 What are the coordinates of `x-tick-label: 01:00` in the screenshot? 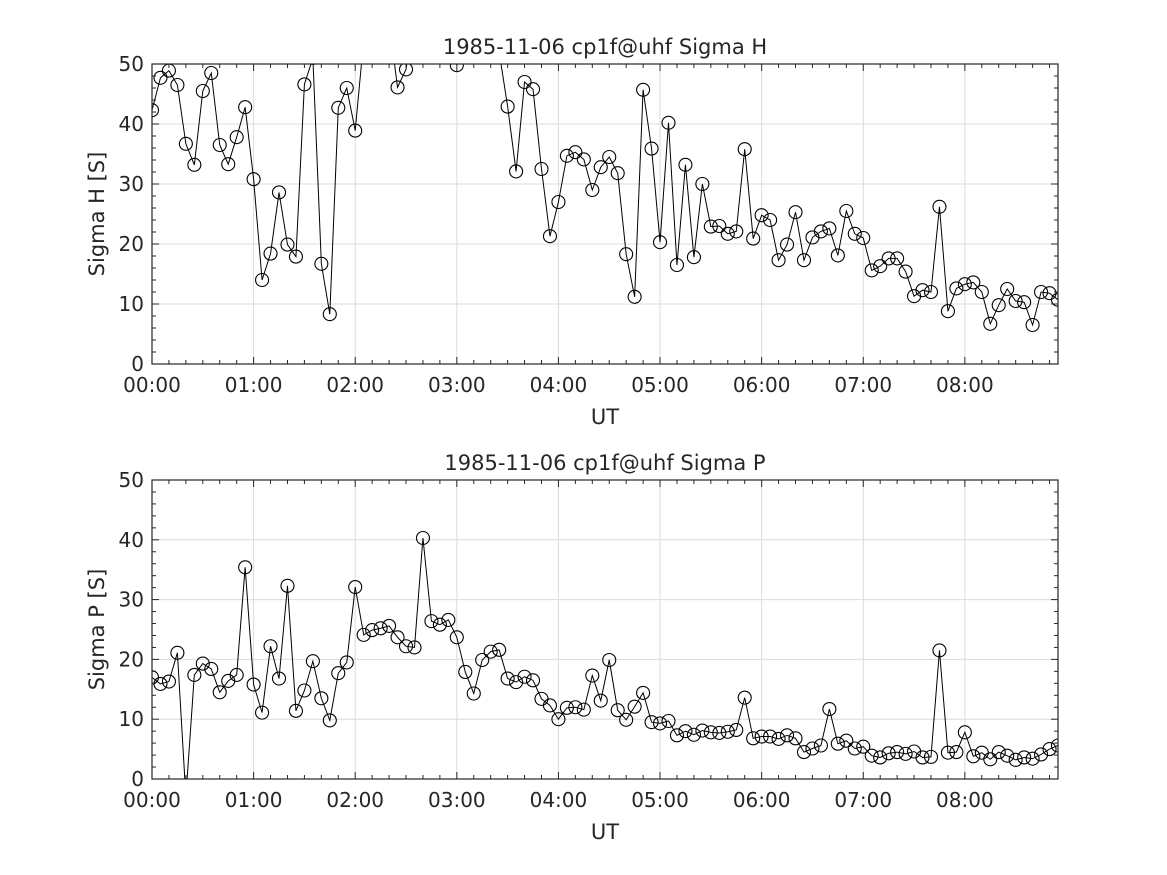 It's located at (254, 800).